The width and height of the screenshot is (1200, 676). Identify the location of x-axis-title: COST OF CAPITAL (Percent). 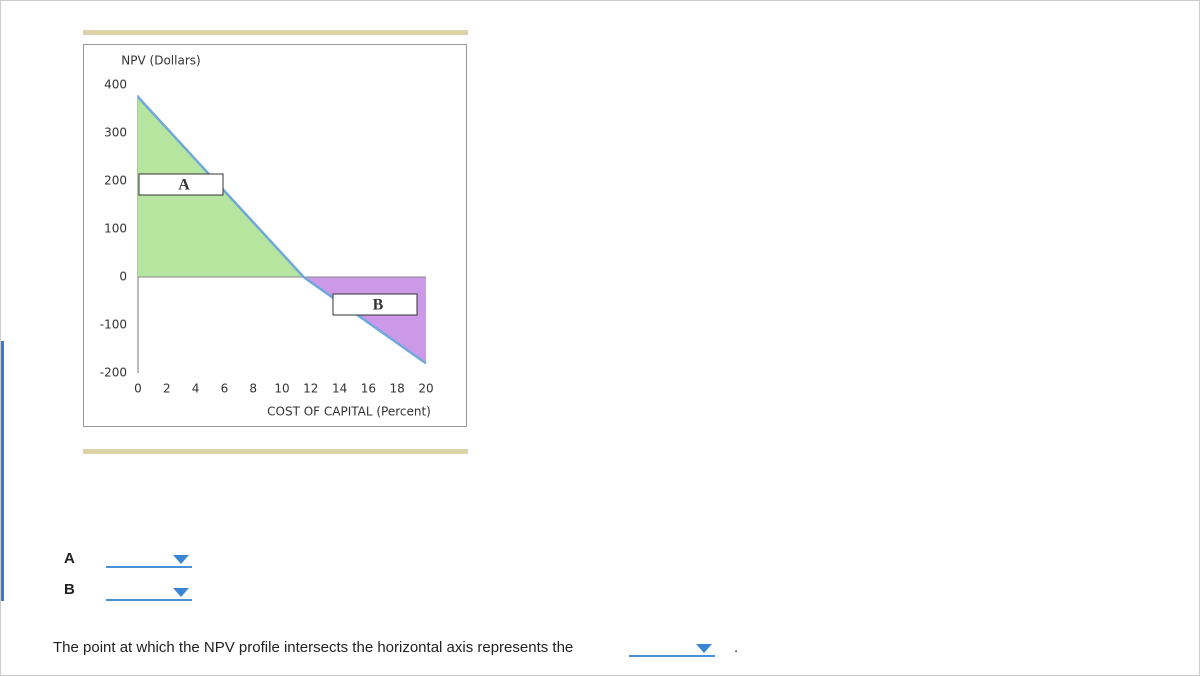
(349, 412).